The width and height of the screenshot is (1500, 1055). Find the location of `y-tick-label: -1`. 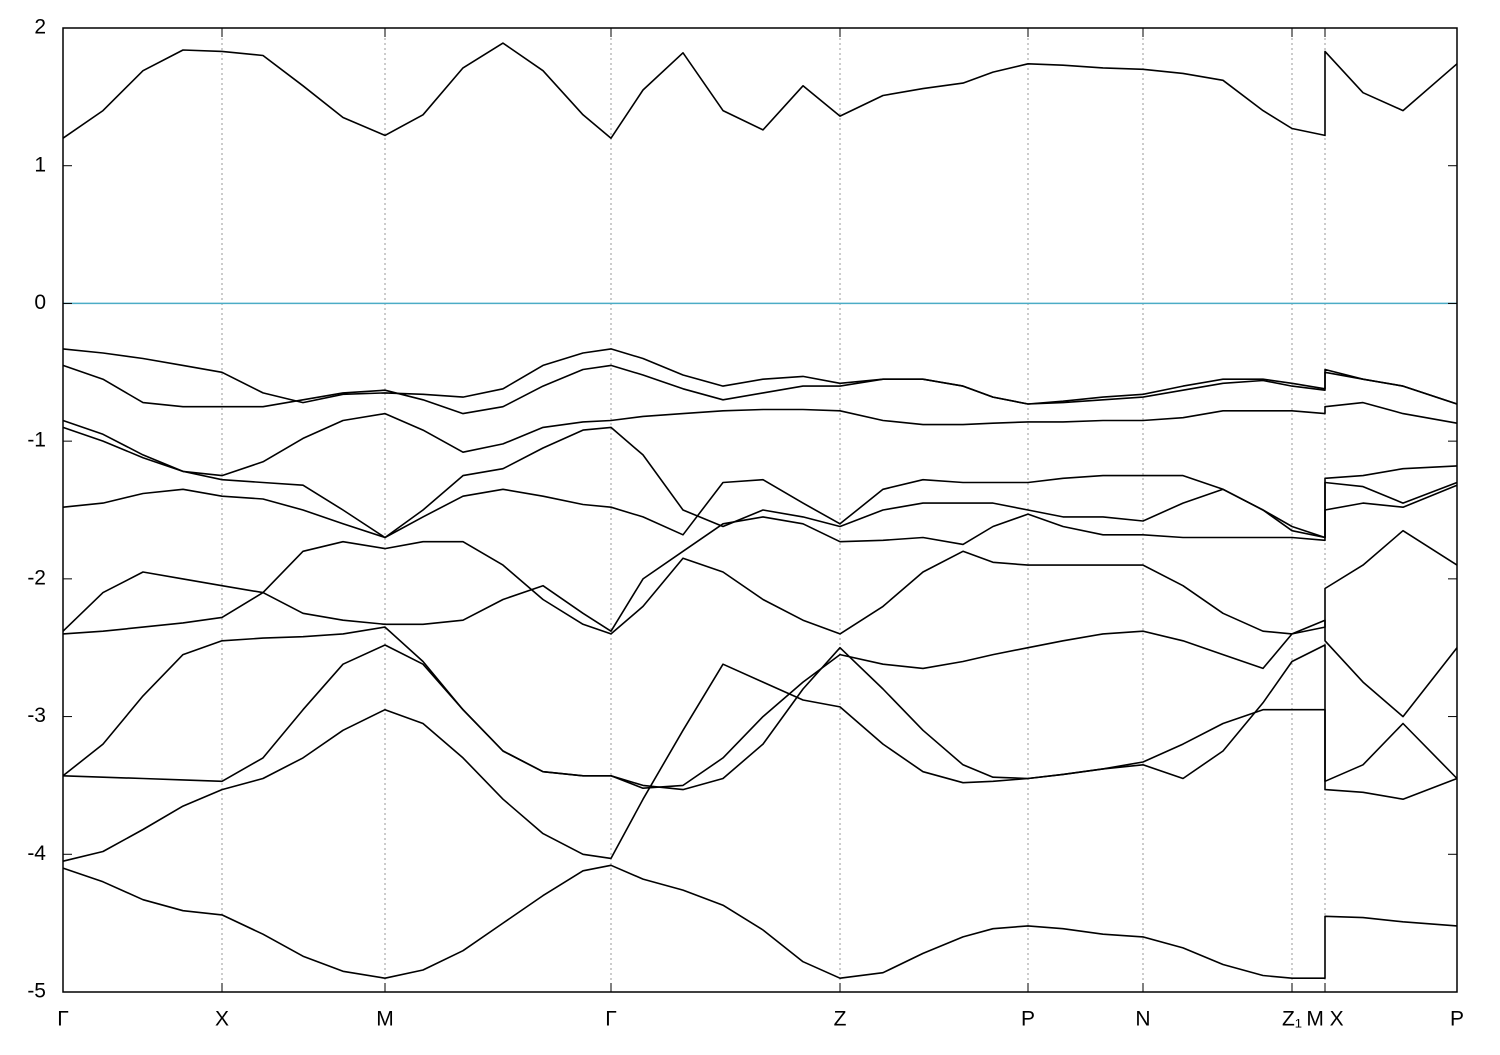

y-tick-label: -1 is located at coordinates (36, 440).